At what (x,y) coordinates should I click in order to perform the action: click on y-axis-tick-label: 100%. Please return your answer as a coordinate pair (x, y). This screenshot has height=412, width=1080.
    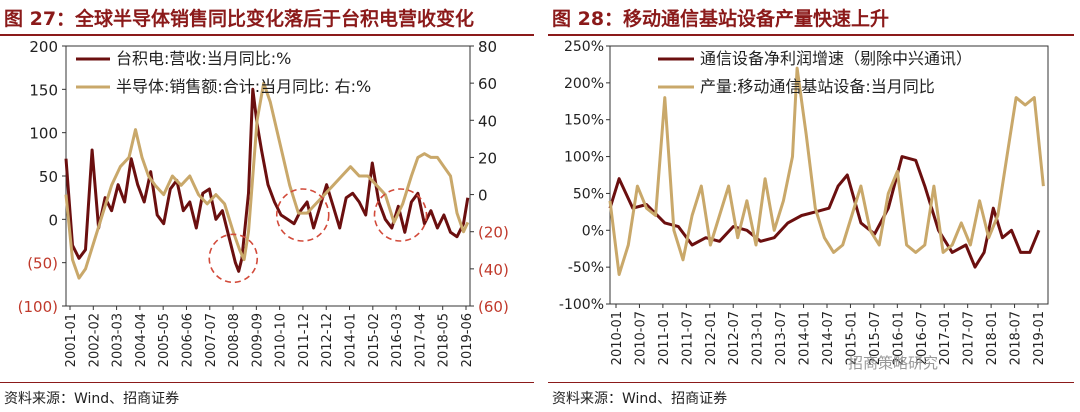
    Looking at the image, I should click on (584, 158).